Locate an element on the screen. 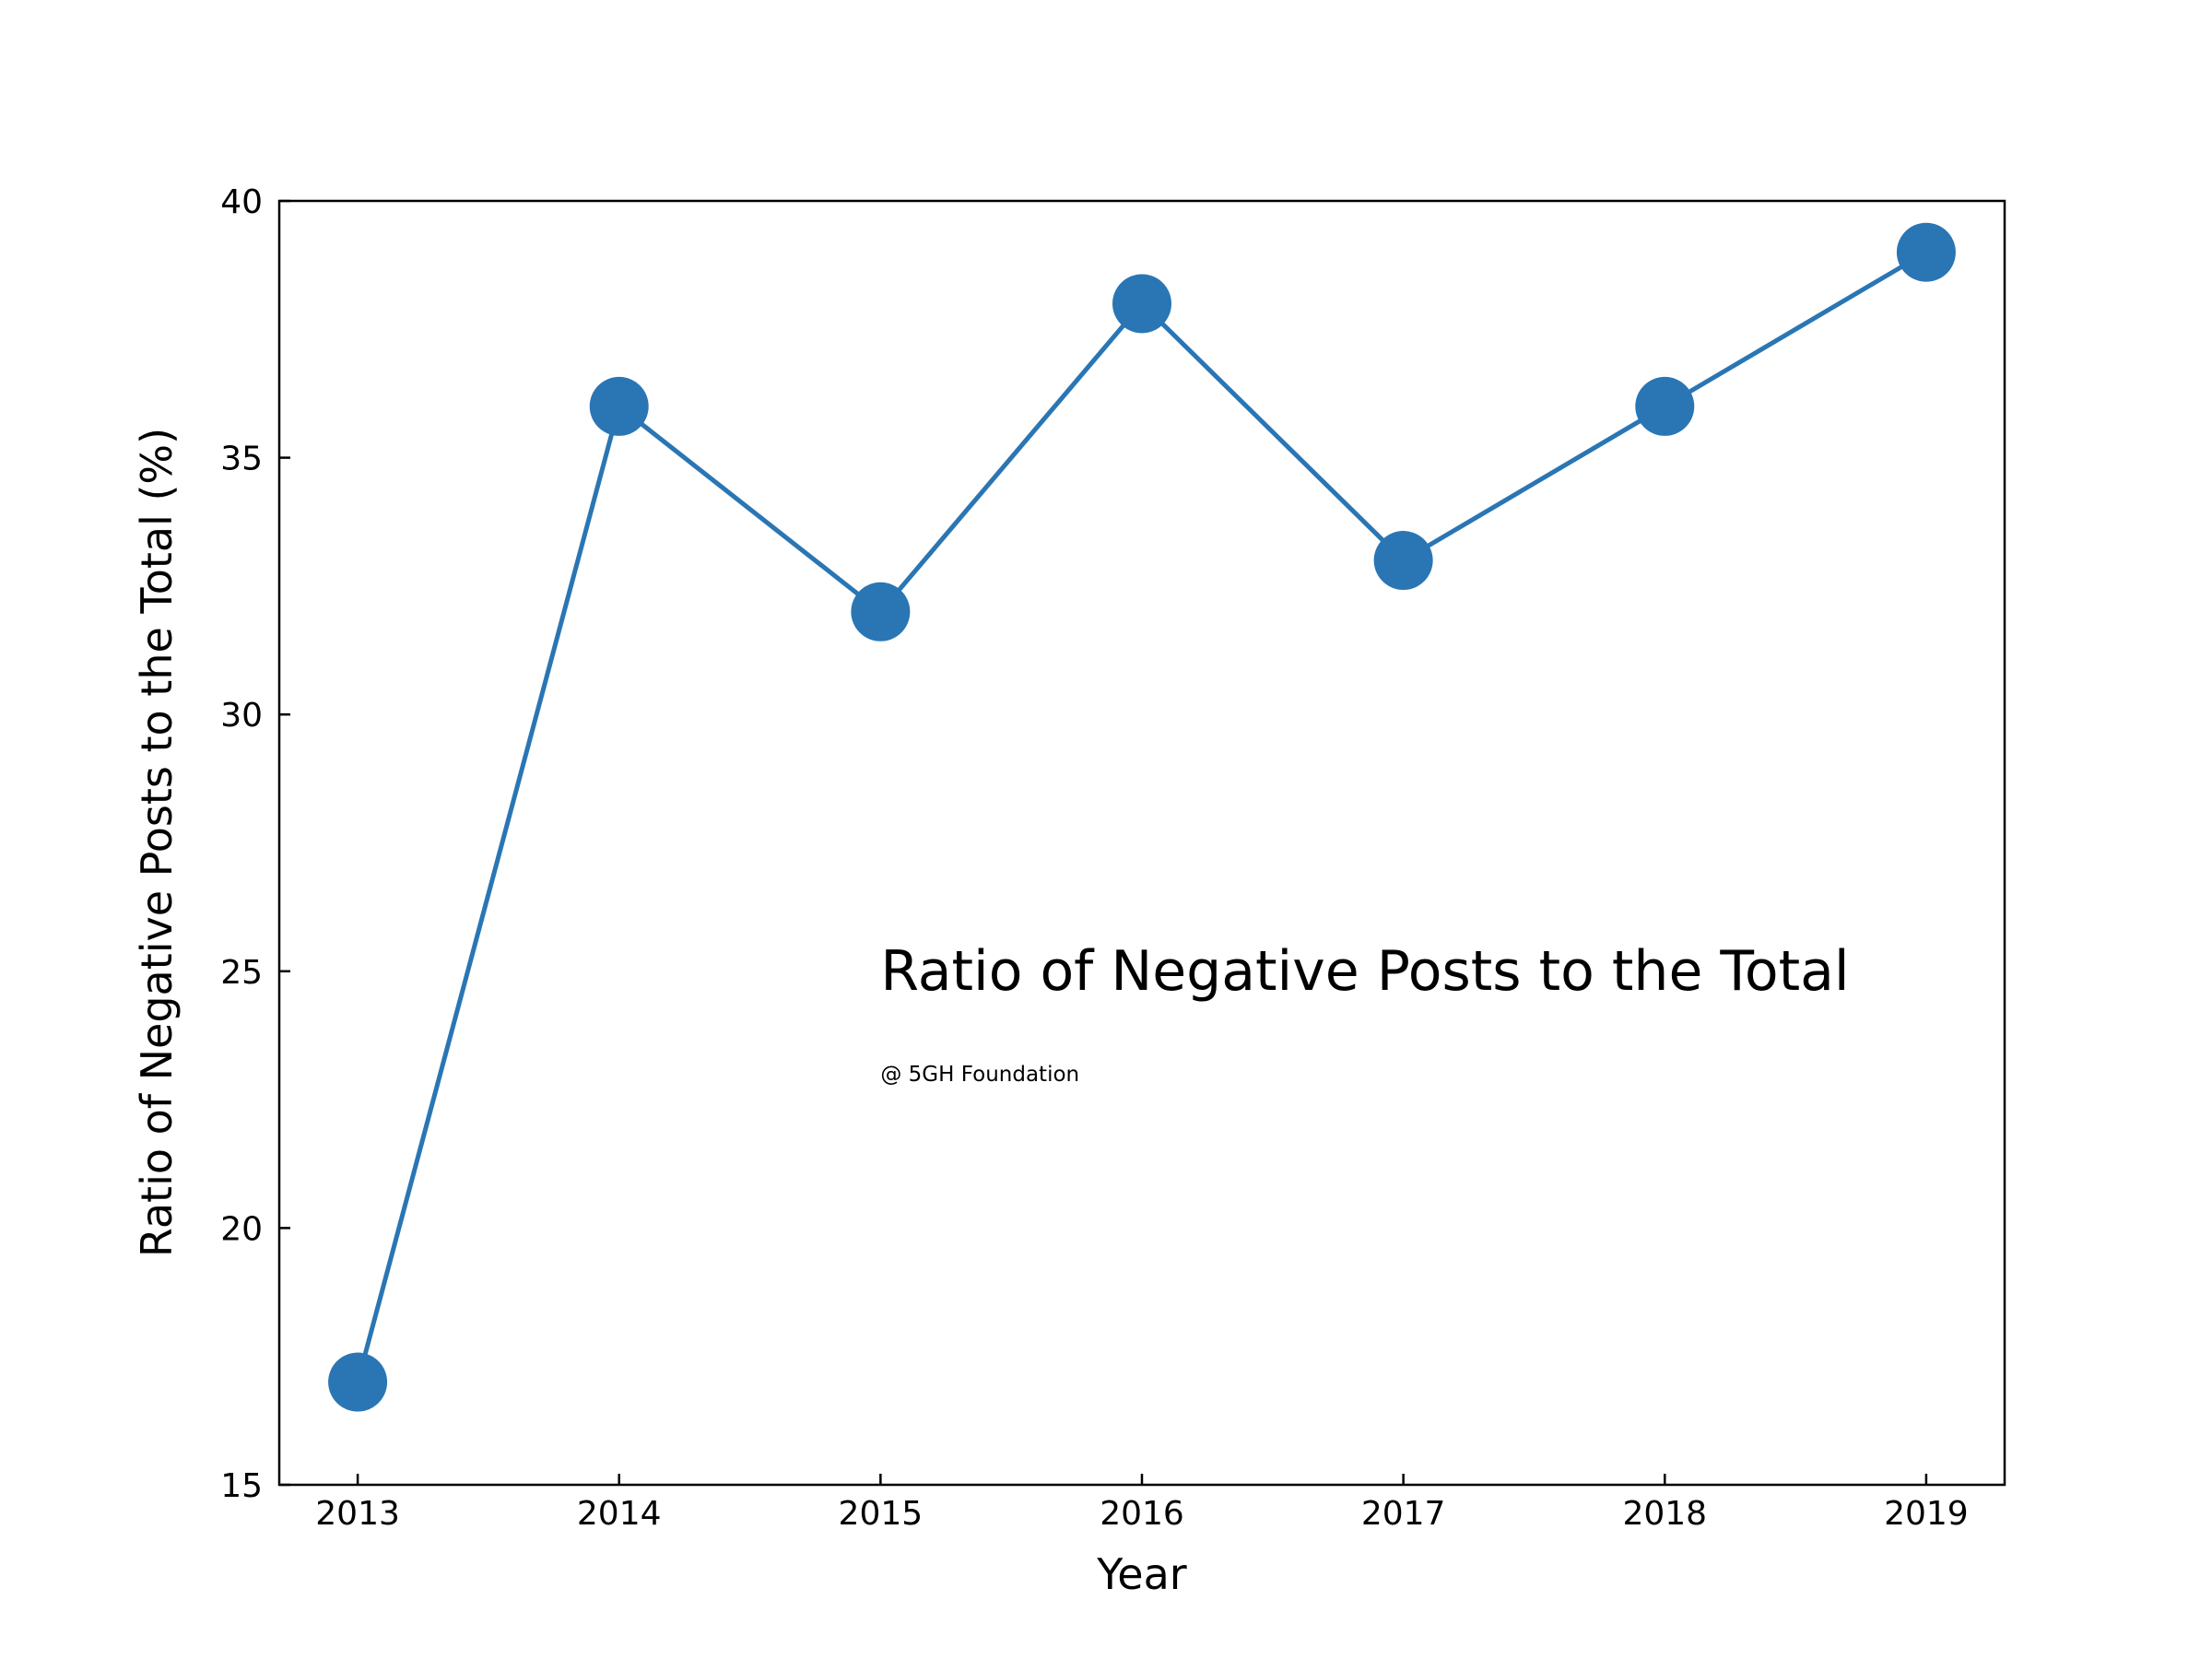  x-tick-label-6: 2019 is located at coordinates (1926, 1514).